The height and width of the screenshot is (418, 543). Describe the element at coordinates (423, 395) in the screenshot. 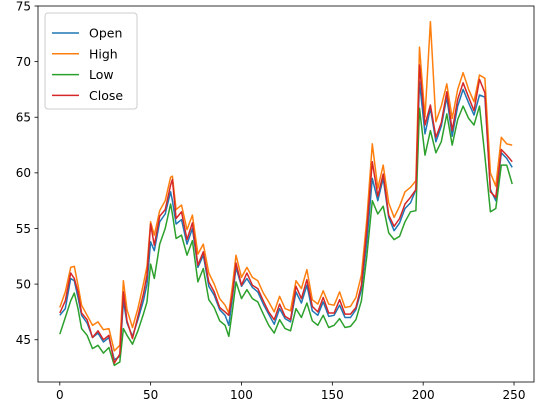

I see `x-tick-label: 200` at that location.